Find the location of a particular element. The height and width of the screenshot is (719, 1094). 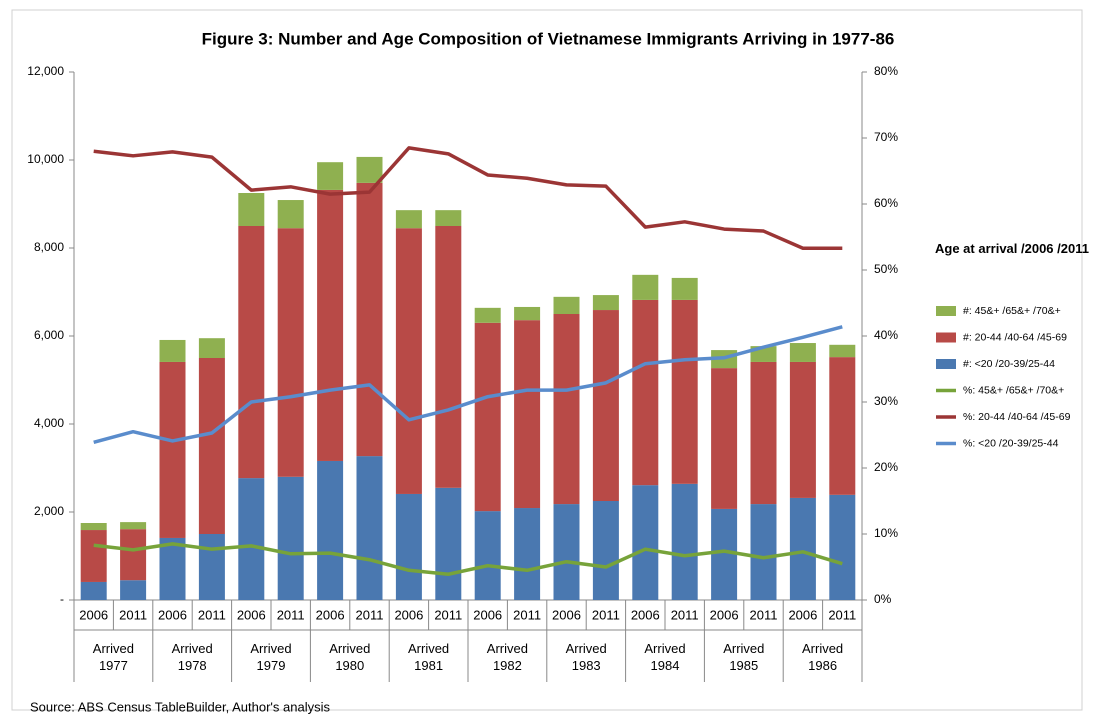

legend-label: #: 45&+ /65&+ /70&+ is located at coordinates (1012, 311).